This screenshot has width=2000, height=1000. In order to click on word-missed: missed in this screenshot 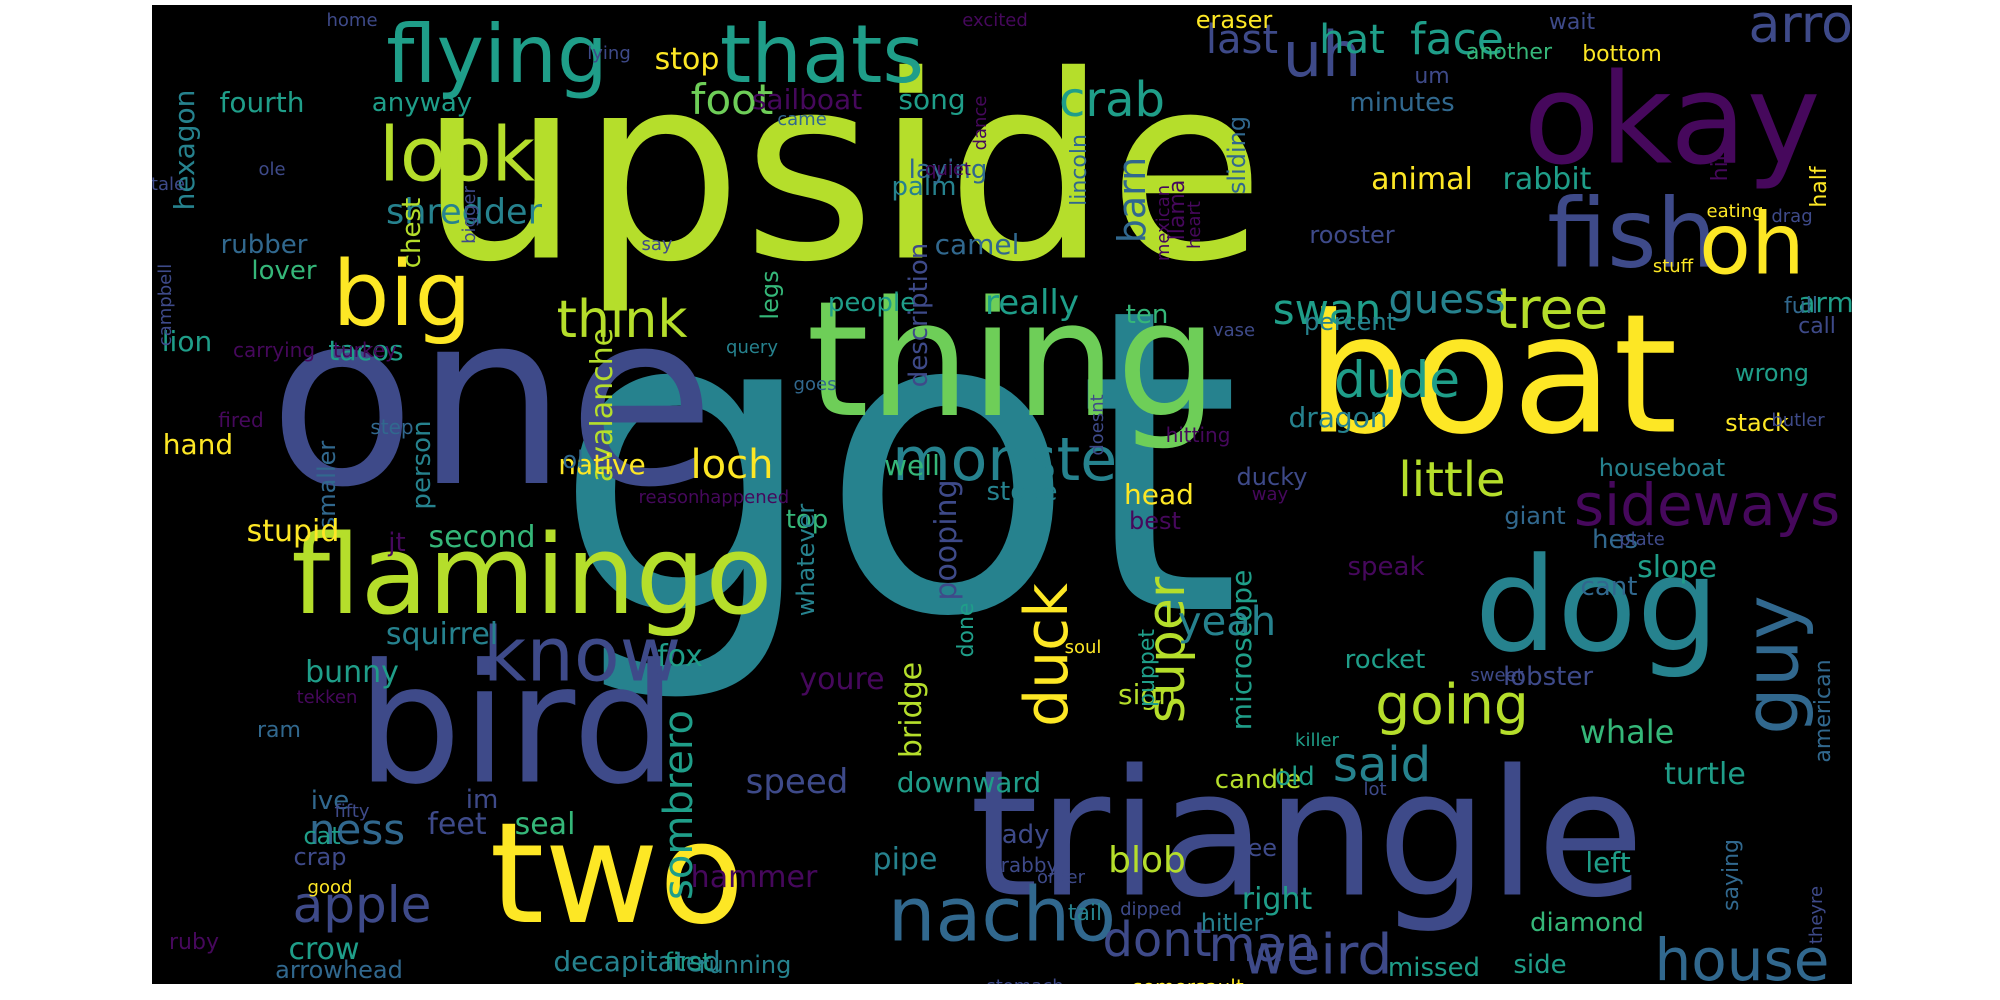, I will do `click(1434, 968)`.